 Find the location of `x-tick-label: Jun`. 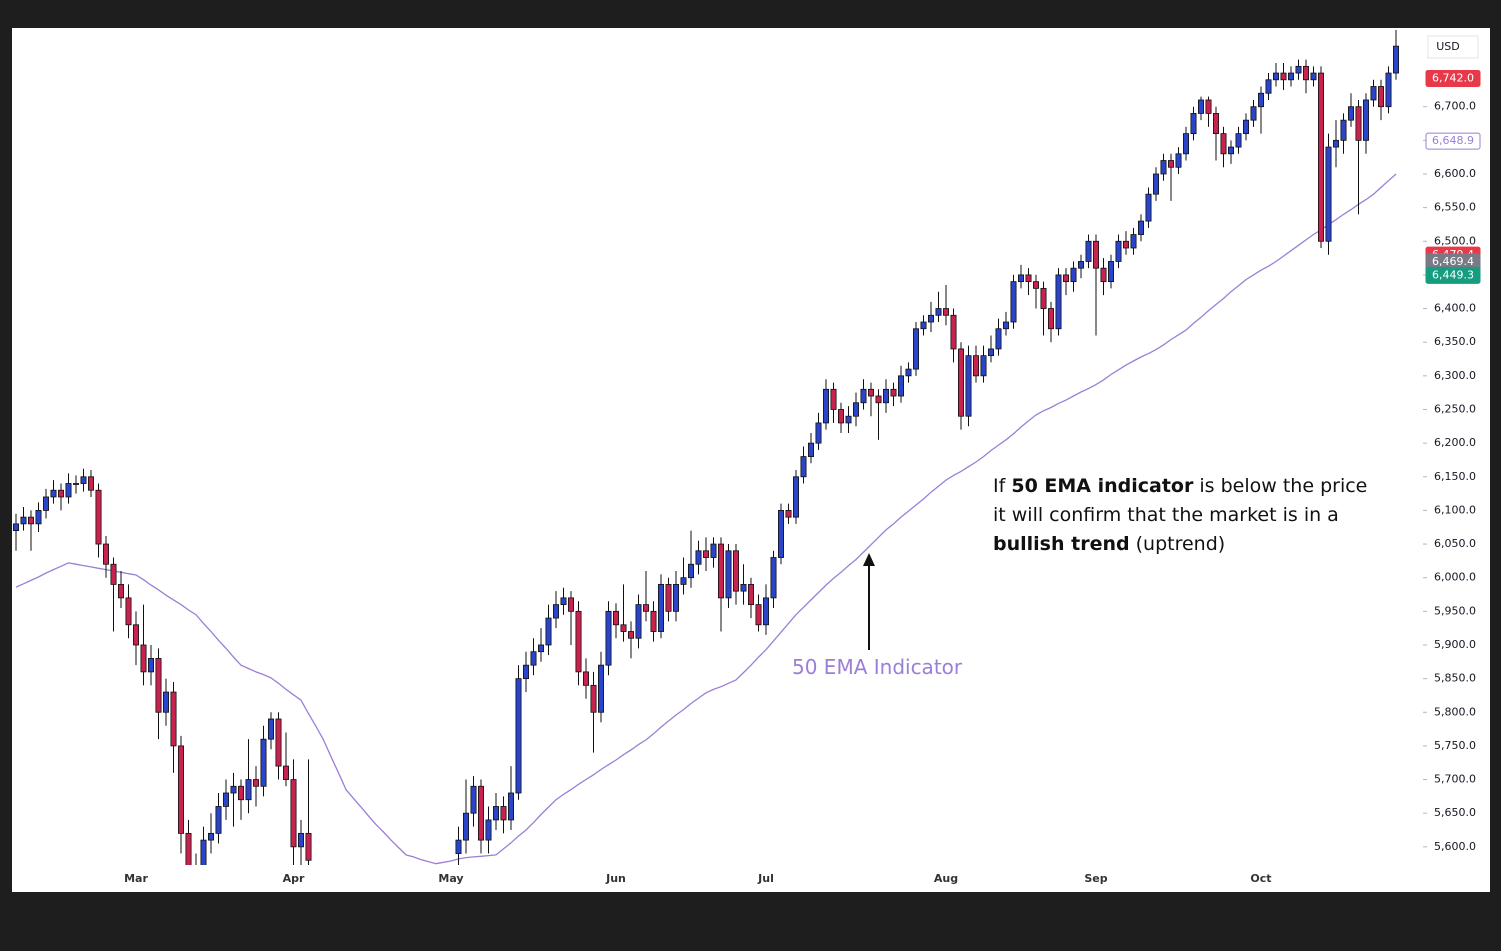

x-tick-label: Jun is located at coordinates (615, 878).